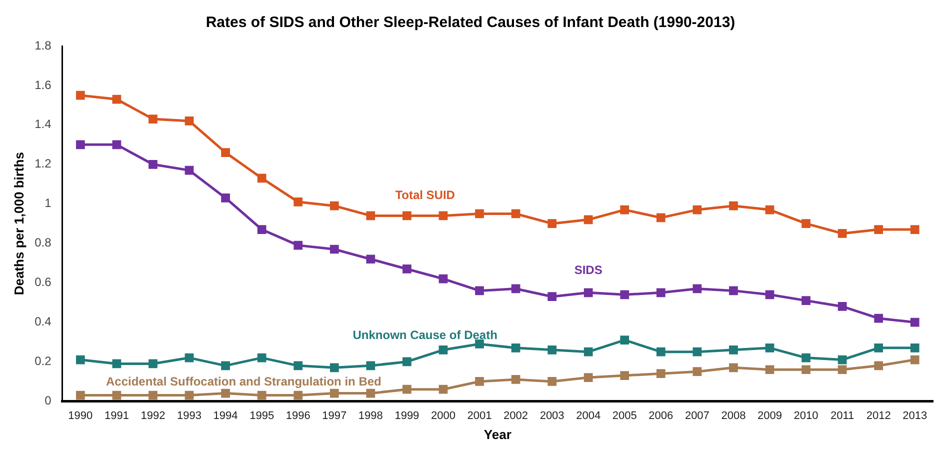  Describe the element at coordinates (244, 381) in the screenshot. I see `series-label: Accidental Suffocation and Strangulation in Bed` at that location.